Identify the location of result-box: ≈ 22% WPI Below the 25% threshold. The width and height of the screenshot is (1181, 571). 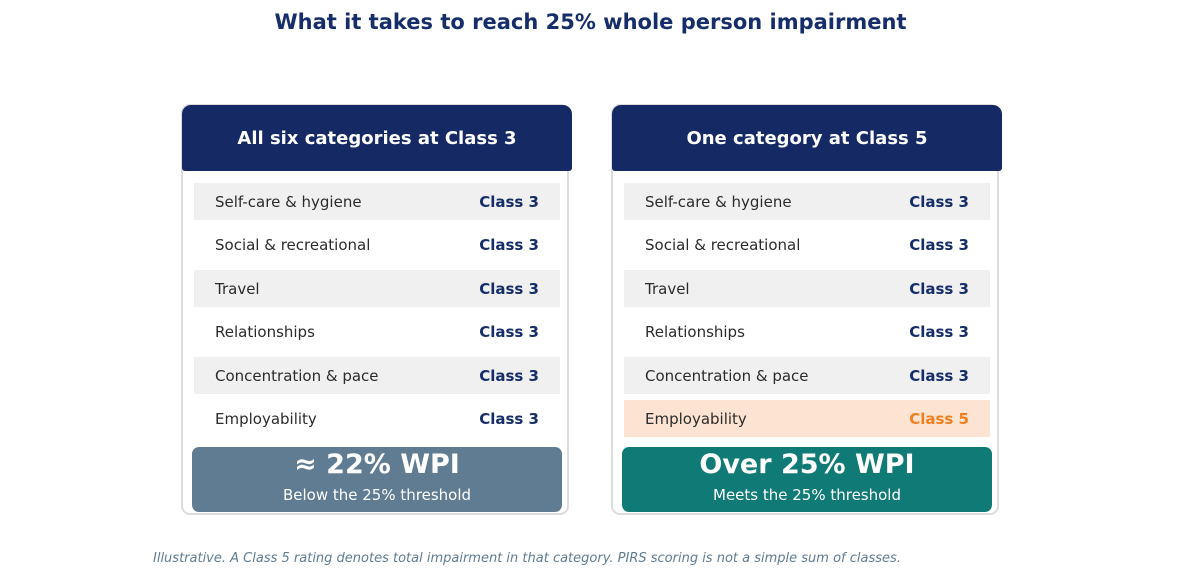
(377, 479).